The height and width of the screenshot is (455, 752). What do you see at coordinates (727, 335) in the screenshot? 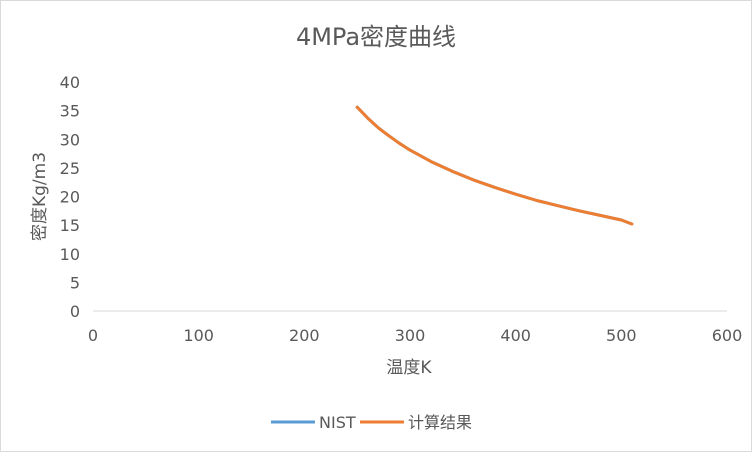
I see `x-tick-label: 600` at bounding box center [727, 335].